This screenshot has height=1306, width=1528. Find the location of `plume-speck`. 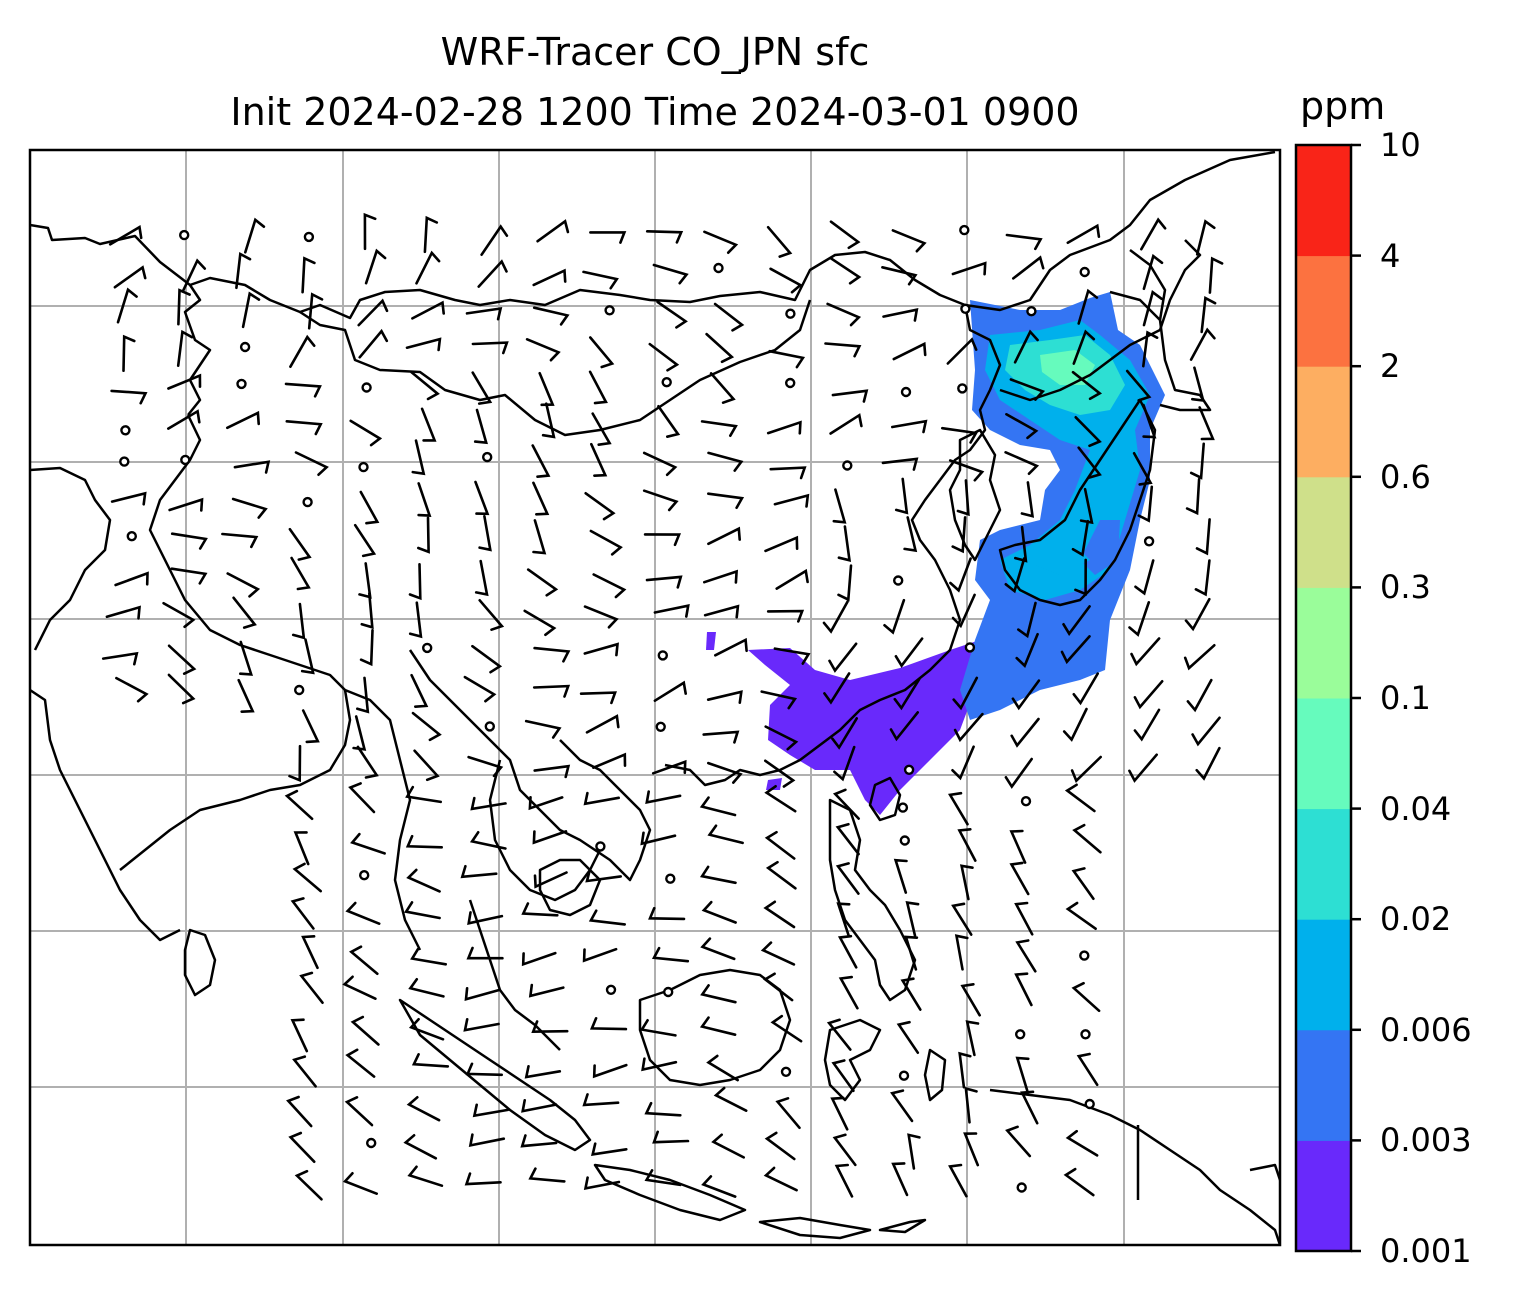

plume-speck is located at coordinates (711, 641).